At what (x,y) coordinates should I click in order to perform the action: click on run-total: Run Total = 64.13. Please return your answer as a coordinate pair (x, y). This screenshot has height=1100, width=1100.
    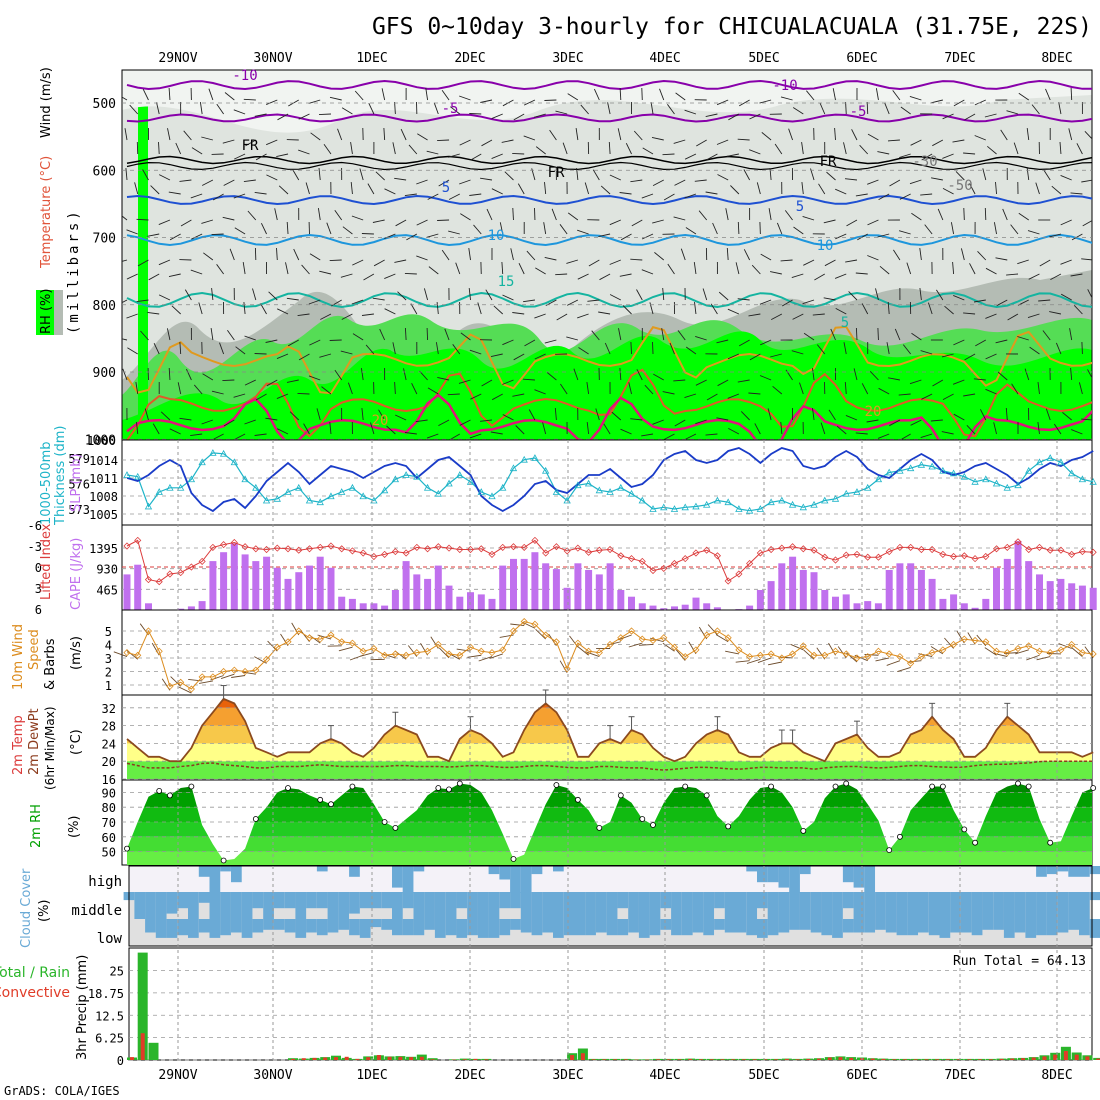
    Looking at the image, I should click on (1019, 961).